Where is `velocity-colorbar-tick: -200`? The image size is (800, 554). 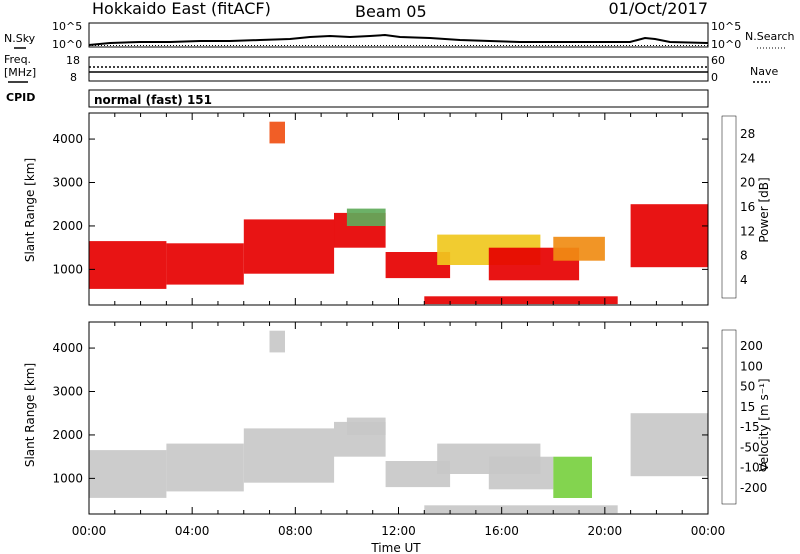 velocity-colorbar-tick: -200 is located at coordinates (753, 488).